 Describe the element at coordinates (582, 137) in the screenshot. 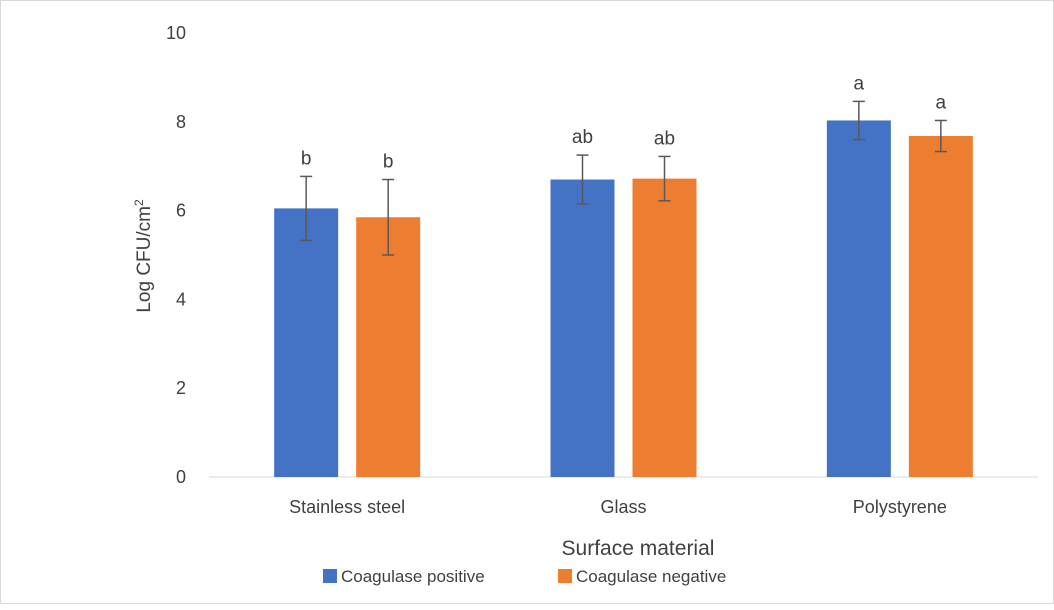

I see `significance-letter-coagulase-positive-glass: ab` at that location.